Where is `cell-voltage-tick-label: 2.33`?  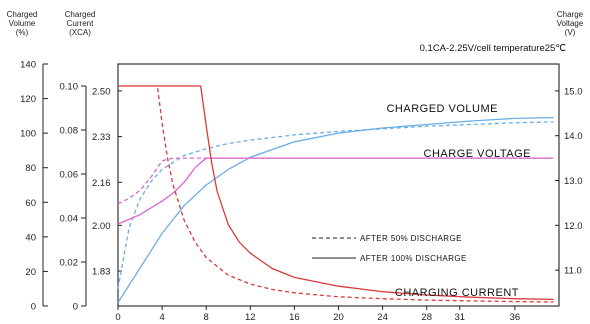
cell-voltage-tick-label: 2.33 is located at coordinates (101, 137).